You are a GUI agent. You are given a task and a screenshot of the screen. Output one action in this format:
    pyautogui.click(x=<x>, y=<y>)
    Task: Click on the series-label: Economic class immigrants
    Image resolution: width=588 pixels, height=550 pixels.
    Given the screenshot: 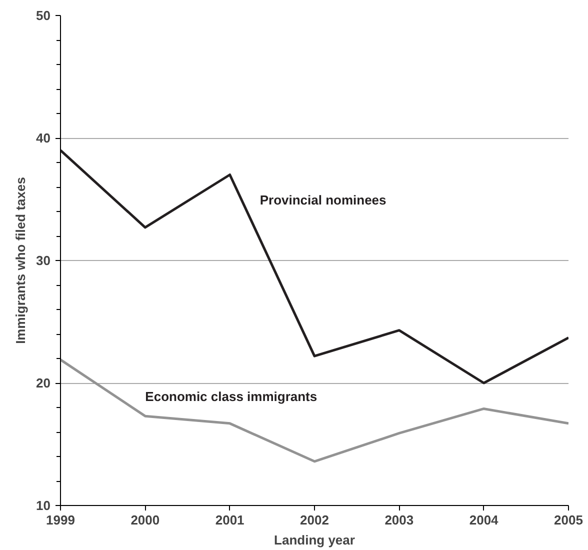 What is the action you would take?
    pyautogui.click(x=231, y=396)
    